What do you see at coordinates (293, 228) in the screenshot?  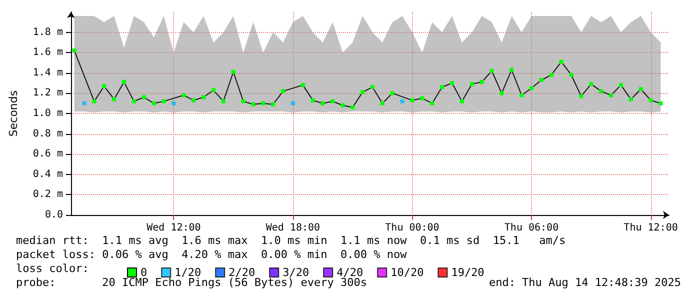 I see `x-tick-label: Wed 18:00` at bounding box center [293, 228].